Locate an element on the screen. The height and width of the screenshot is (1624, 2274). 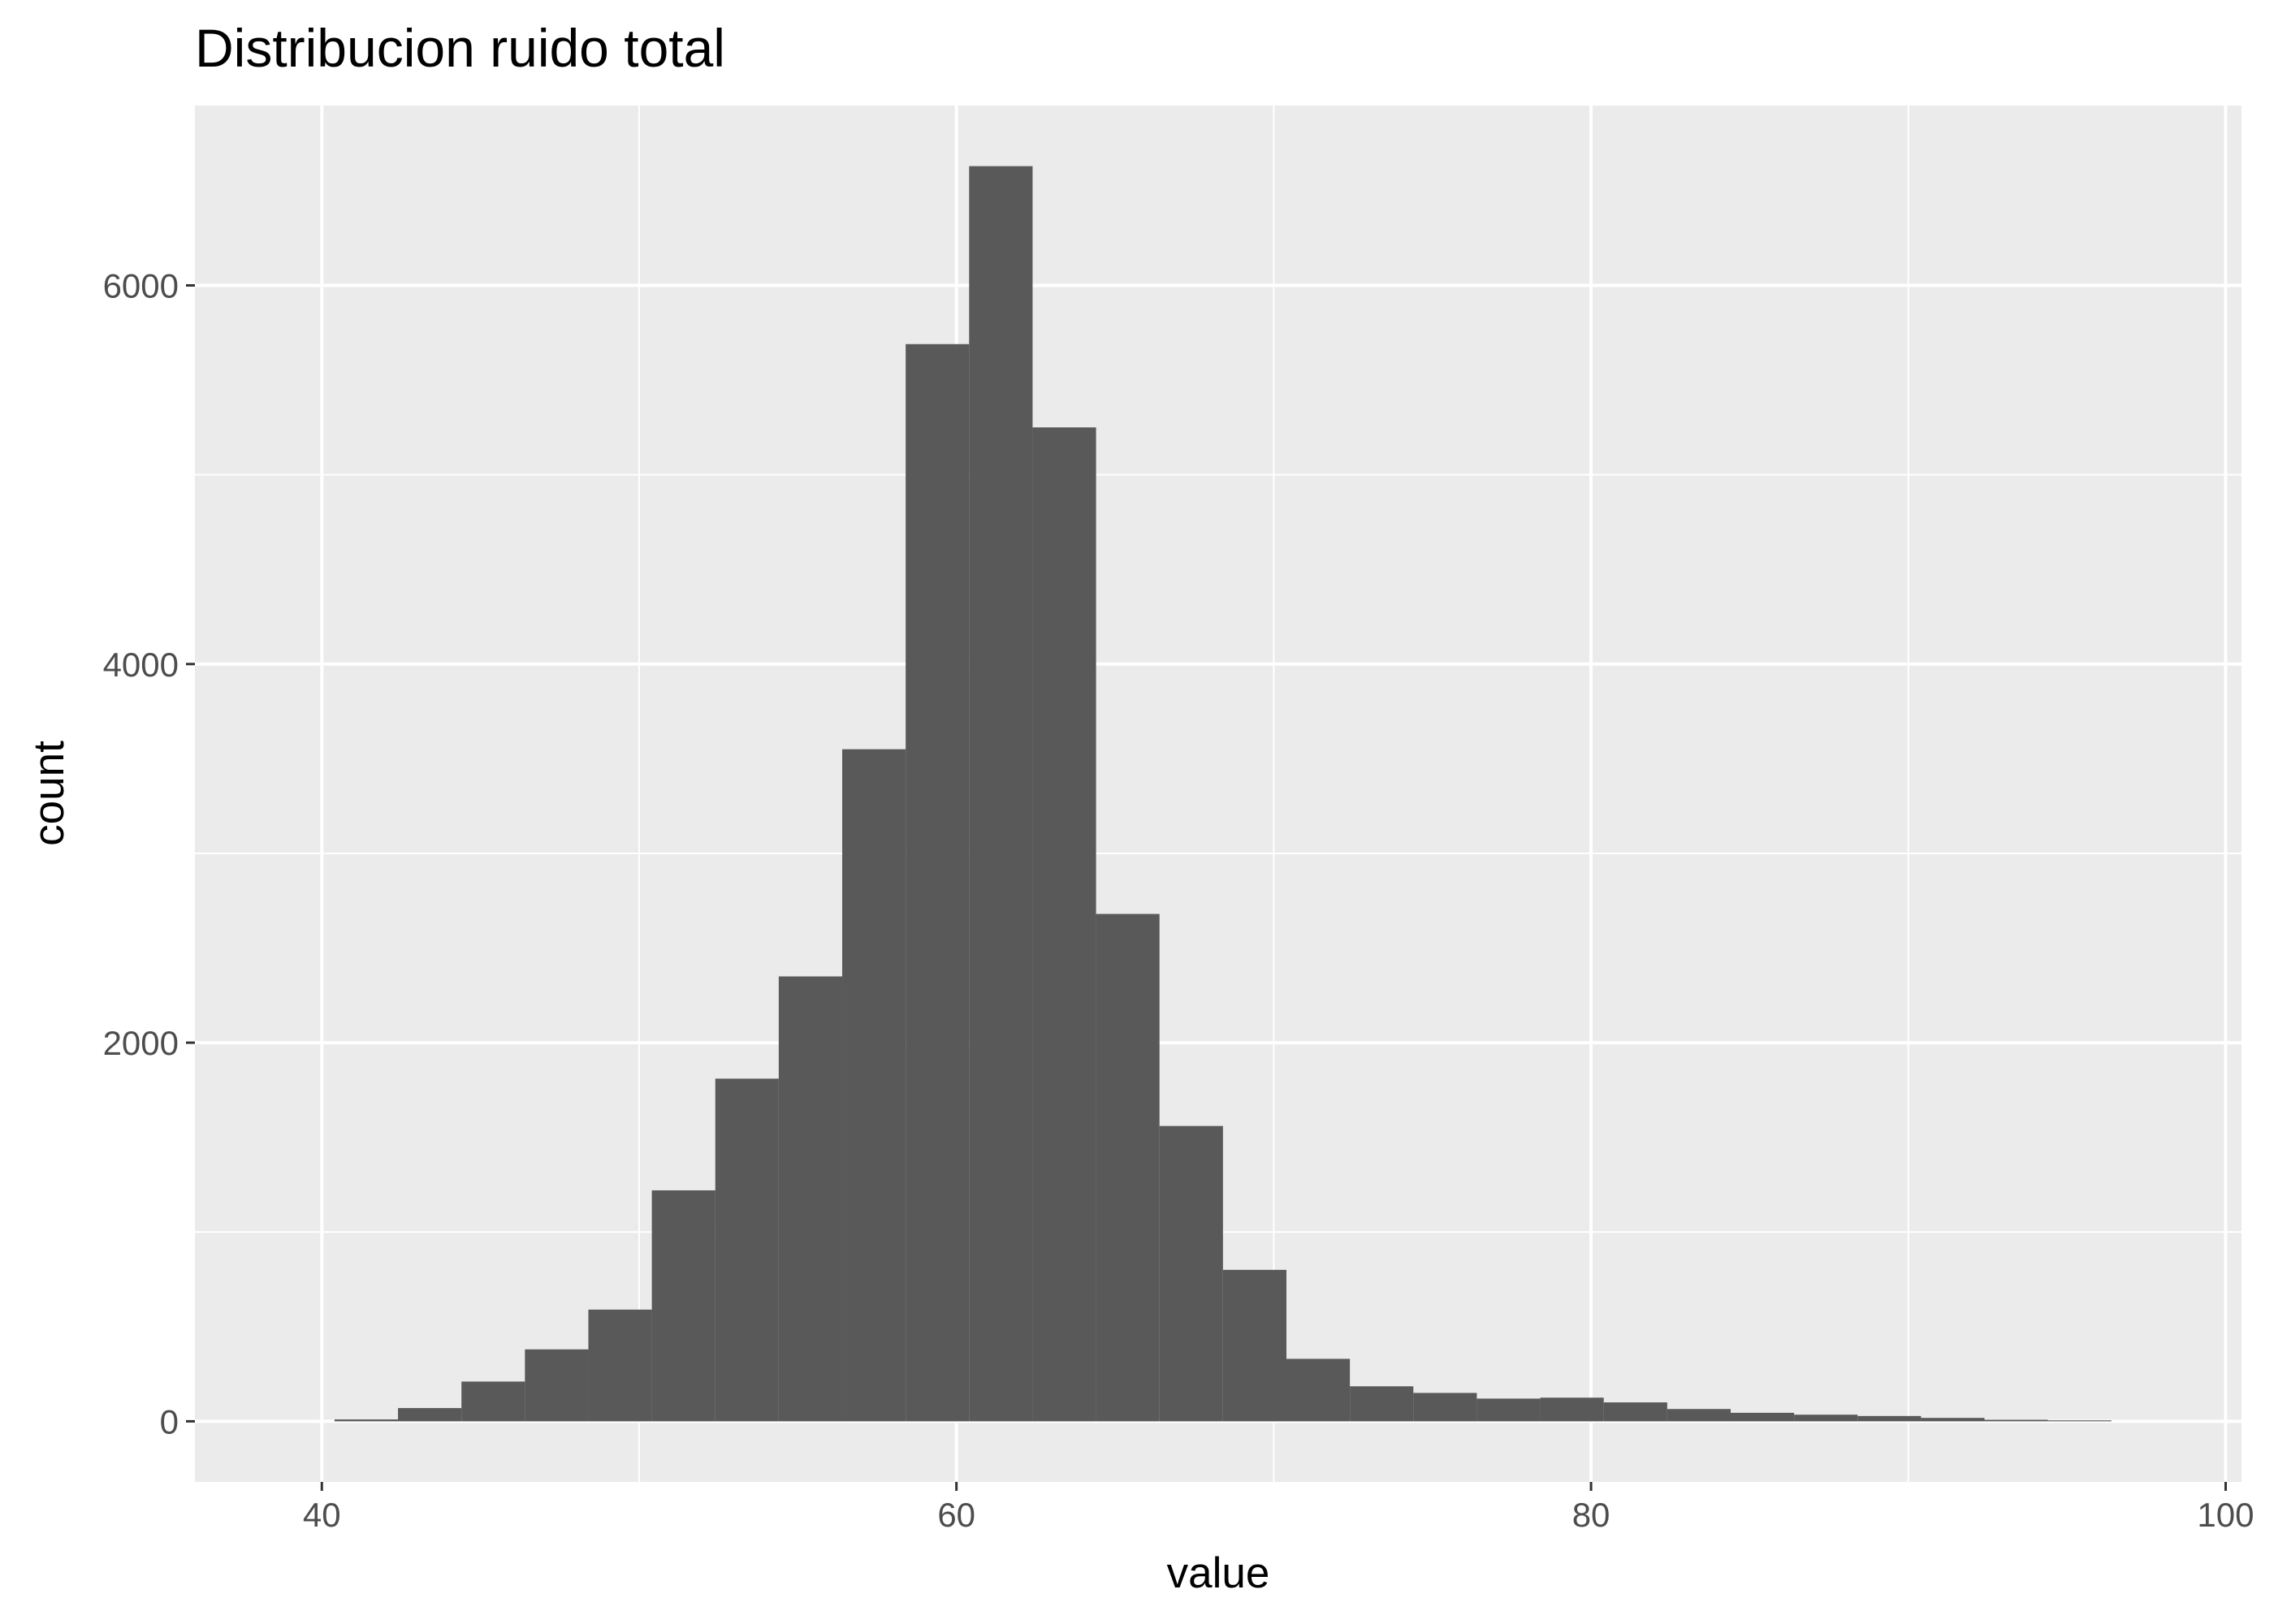
x-tick-label: 80 is located at coordinates (1591, 1515).